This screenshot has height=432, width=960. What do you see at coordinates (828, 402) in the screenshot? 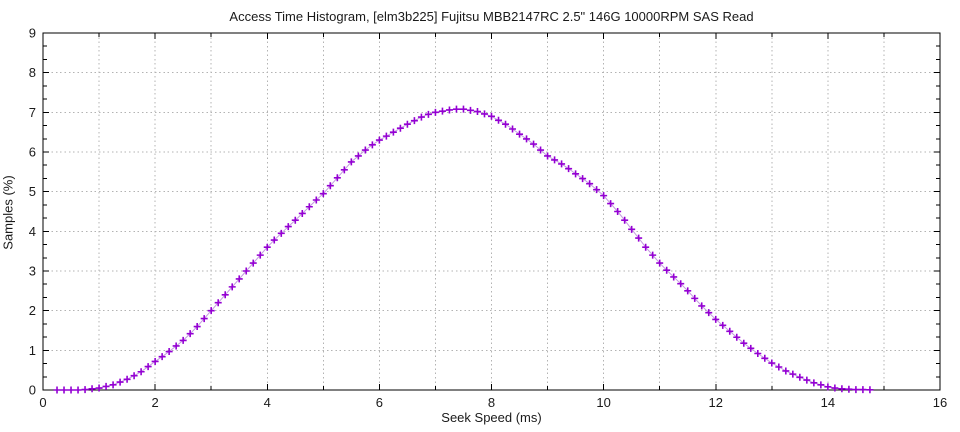
I see `x-tick-label: 14` at bounding box center [828, 402].